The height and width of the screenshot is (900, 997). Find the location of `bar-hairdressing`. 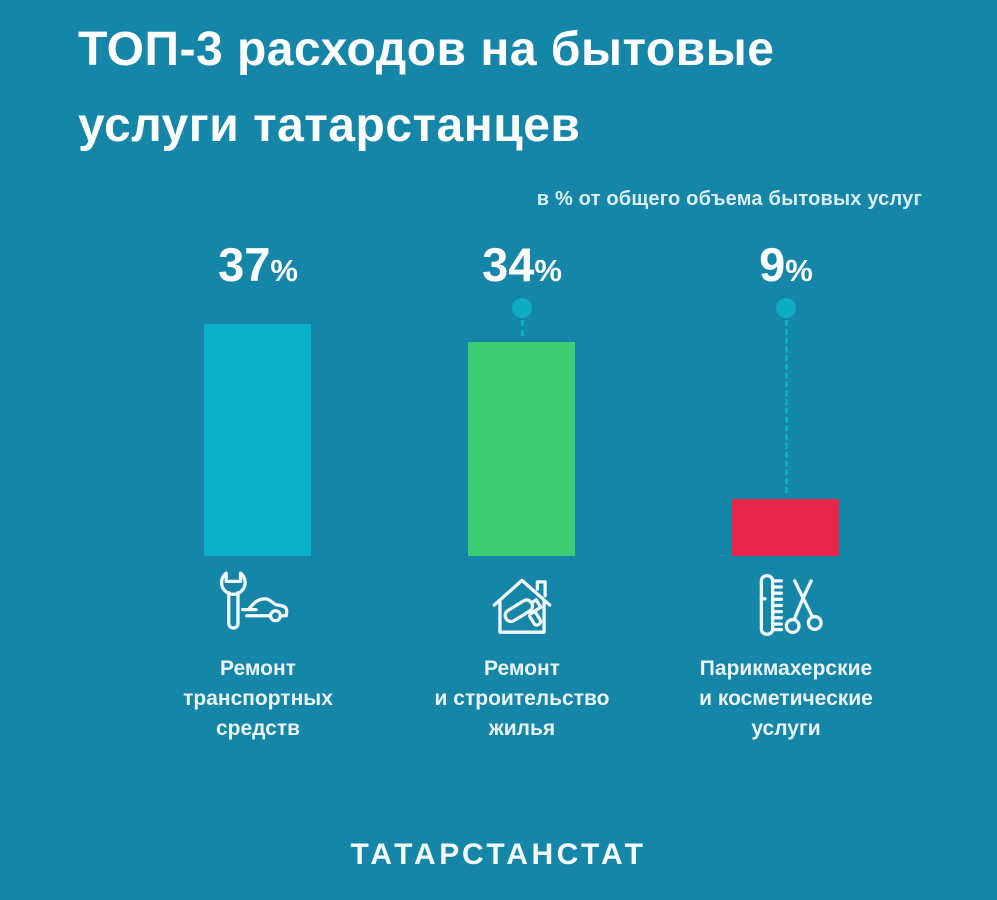

bar-hairdressing is located at coordinates (785, 527).